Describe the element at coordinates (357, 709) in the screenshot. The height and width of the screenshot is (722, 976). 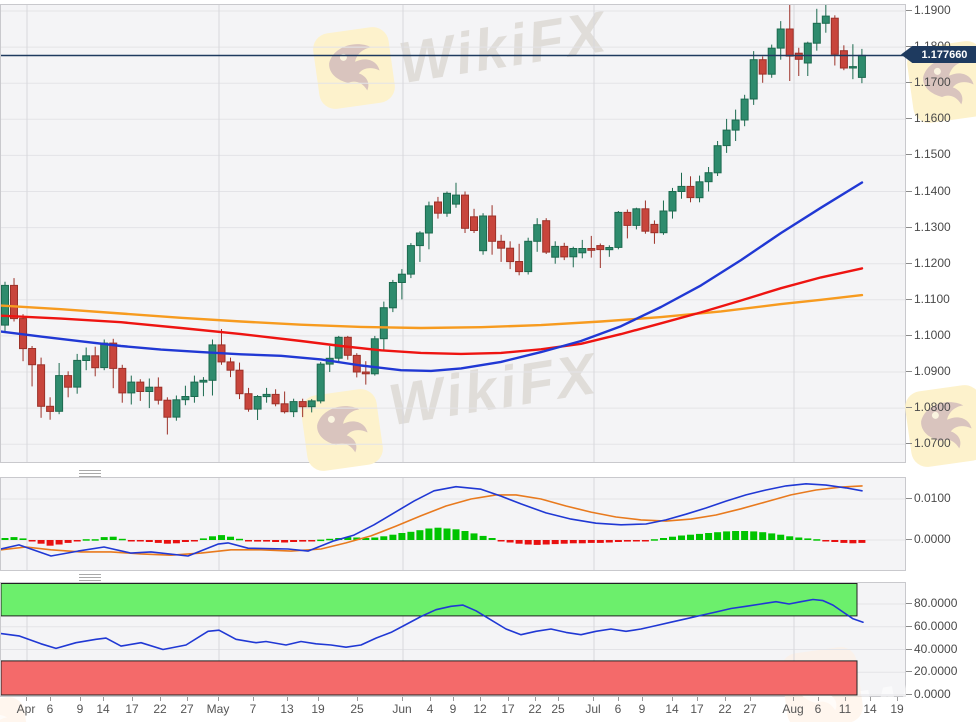
I see `x-axis-label: 25` at that location.